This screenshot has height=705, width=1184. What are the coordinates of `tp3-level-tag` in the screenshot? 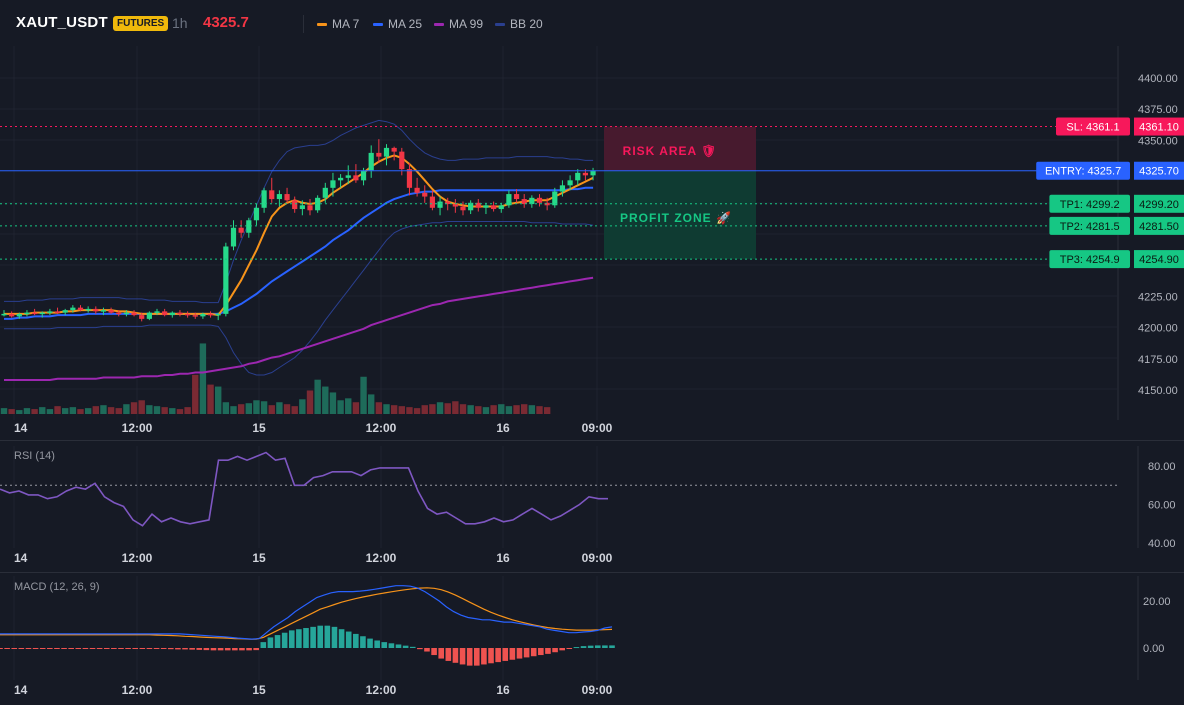 It's located at (1089, 259).